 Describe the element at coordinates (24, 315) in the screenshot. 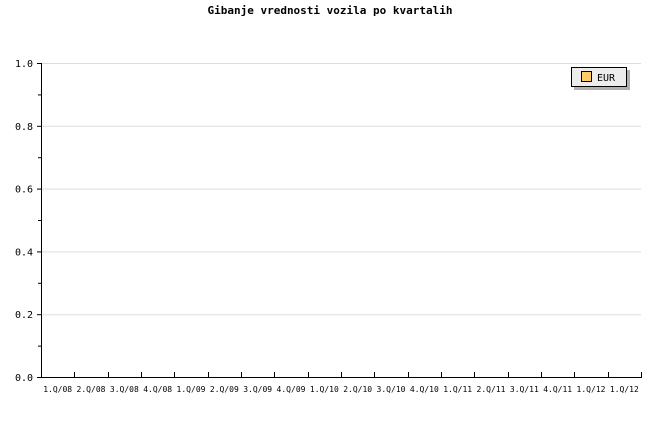

I see `y-tick-label: 0.2` at that location.